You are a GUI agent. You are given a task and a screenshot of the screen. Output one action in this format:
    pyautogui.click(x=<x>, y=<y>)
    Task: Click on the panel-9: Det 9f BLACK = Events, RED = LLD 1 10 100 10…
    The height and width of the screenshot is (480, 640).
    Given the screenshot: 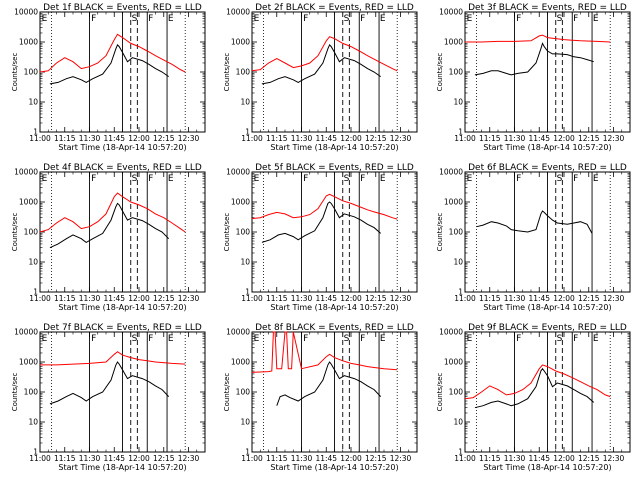 What is the action you would take?
    pyautogui.click(x=533, y=397)
    